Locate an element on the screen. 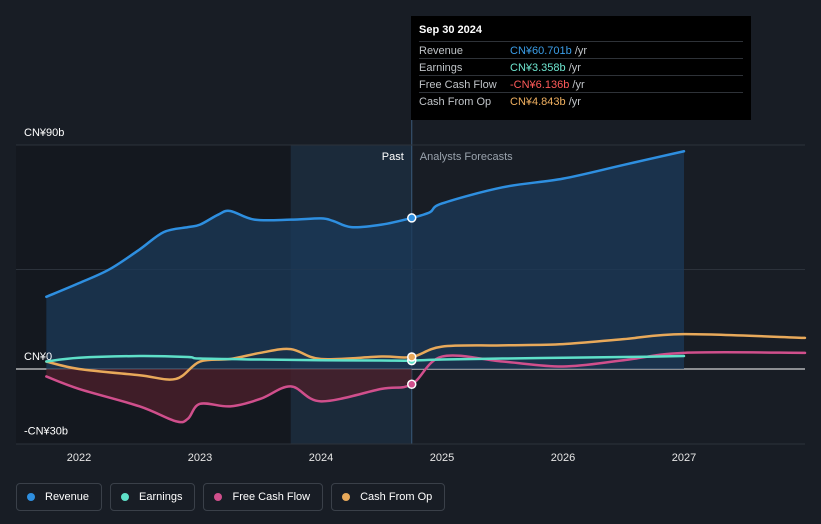 The height and width of the screenshot is (524, 821). fcf-area is located at coordinates (229, 396).